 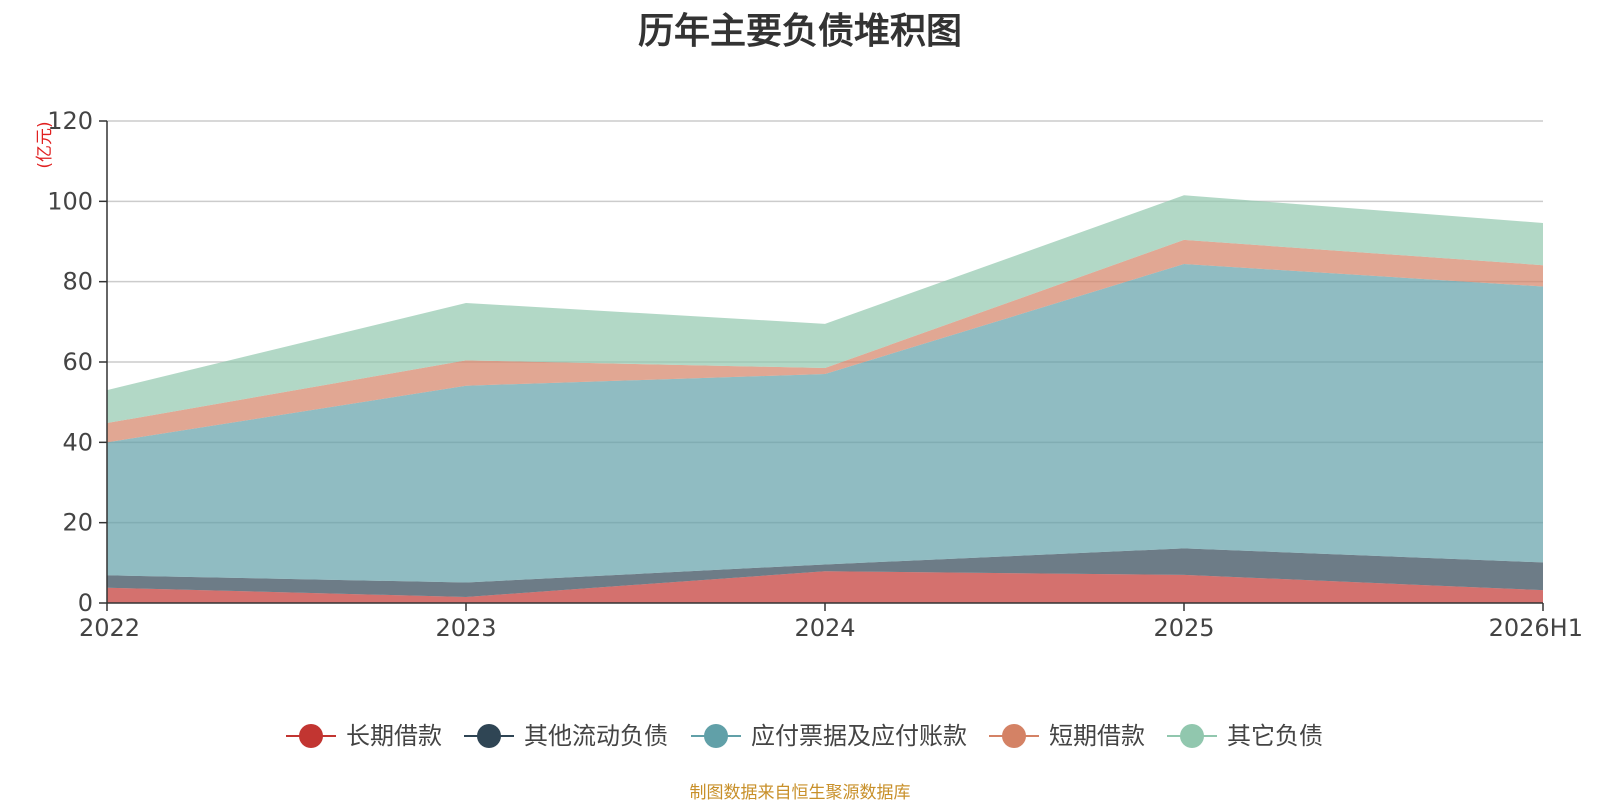 I want to click on y-tick-label: 60, so click(x=77, y=362).